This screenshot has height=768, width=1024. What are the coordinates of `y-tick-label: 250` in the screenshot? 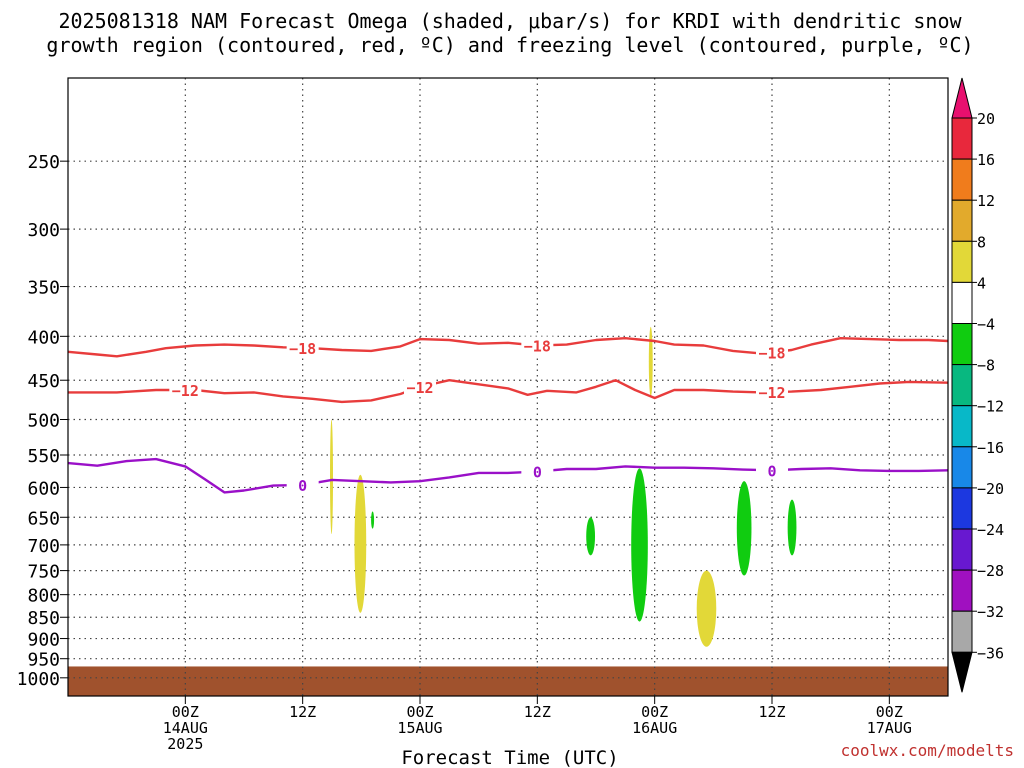 It's located at (43, 162).